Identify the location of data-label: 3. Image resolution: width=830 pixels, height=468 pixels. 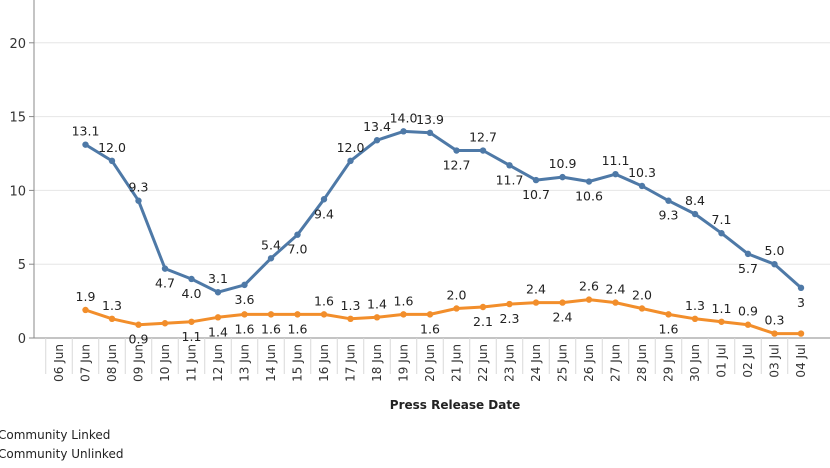
(801, 302).